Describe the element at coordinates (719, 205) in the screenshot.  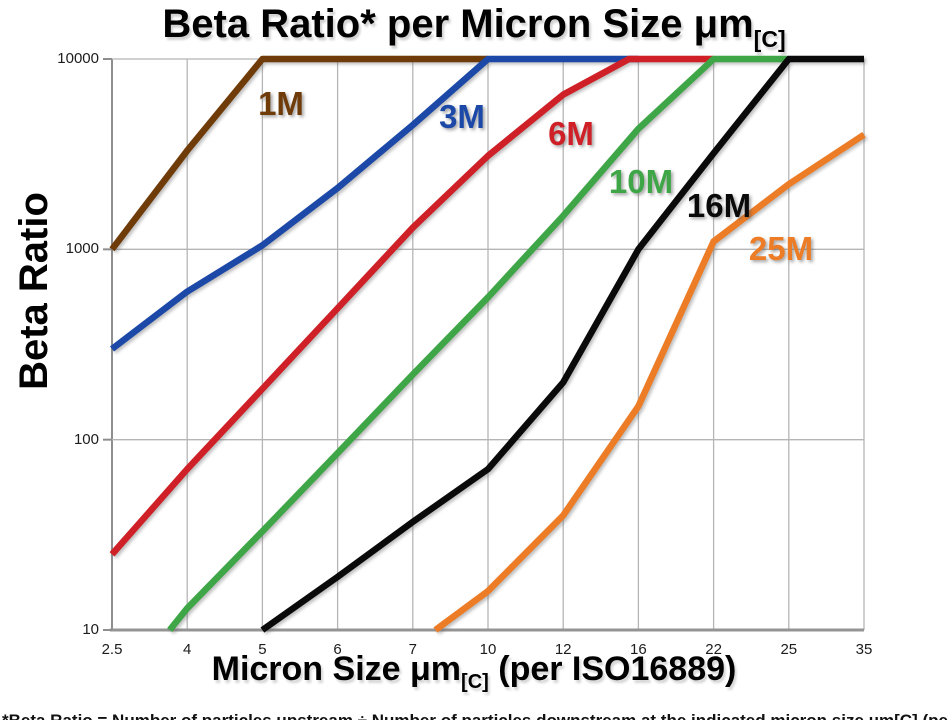
I see `series-label-16M: 16M` at that location.